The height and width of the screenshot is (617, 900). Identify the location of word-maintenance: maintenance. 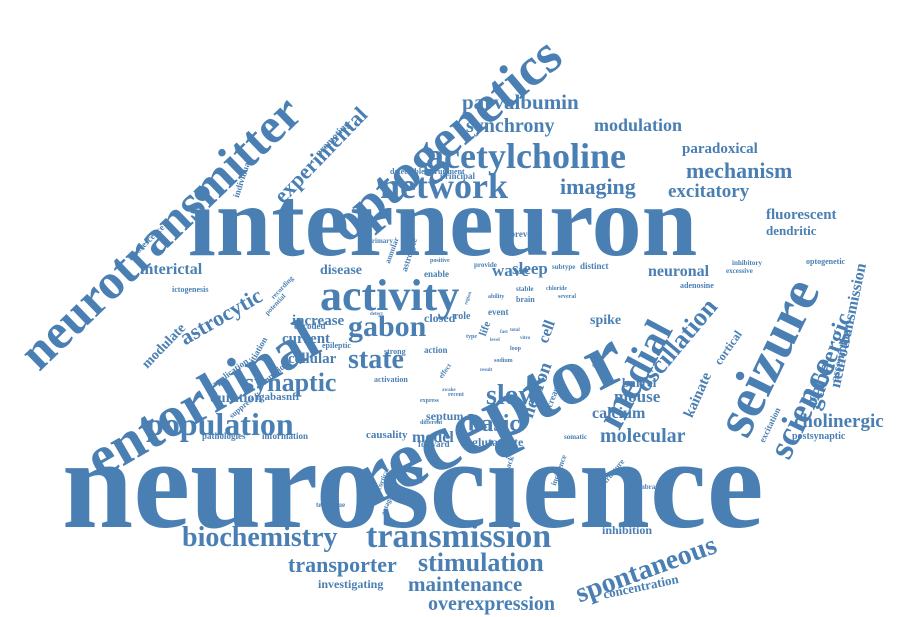
(465, 584).